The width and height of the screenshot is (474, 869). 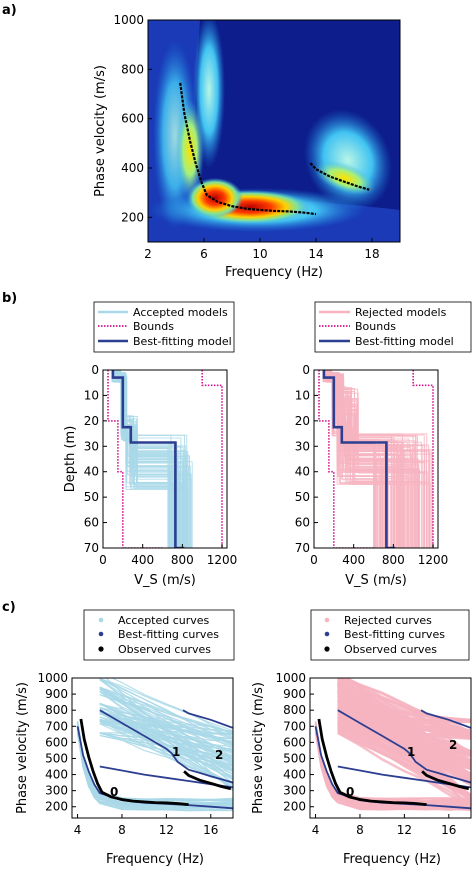 I want to click on legend-accepted-models: Accepted models, so click(x=180, y=312).